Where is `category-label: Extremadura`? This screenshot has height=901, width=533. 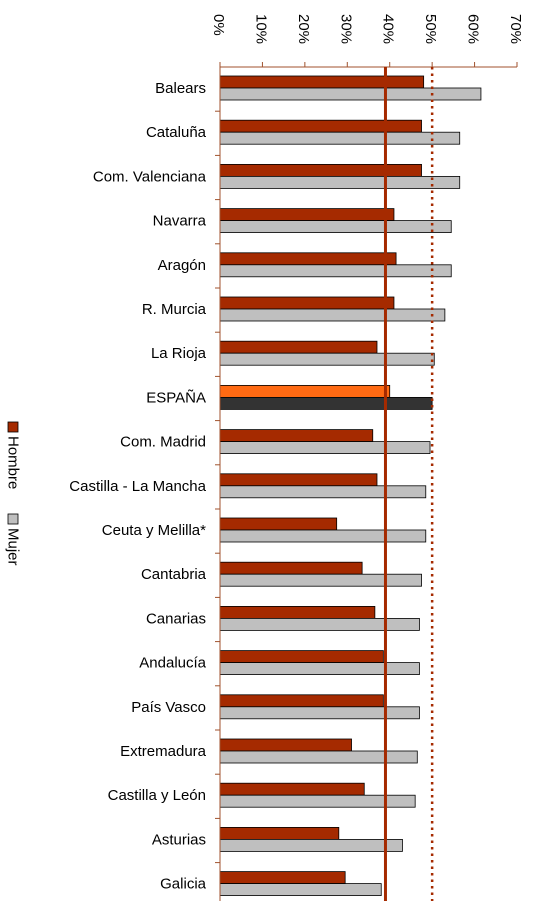 category-label: Extremadura is located at coordinates (163, 751).